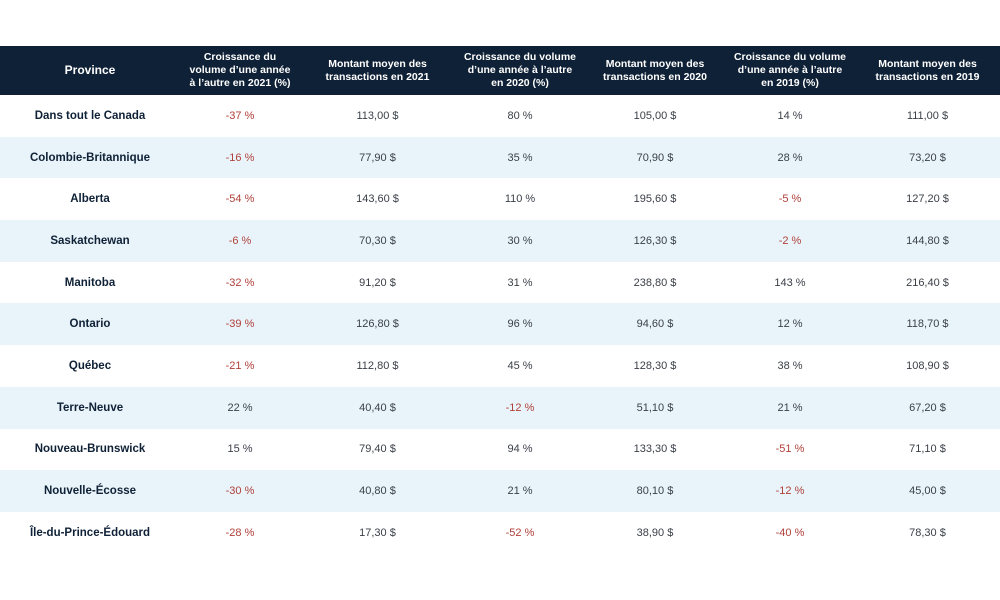  What do you see at coordinates (655, 449) in the screenshot?
I see `cell-amount-2020: 133,30 $` at bounding box center [655, 449].